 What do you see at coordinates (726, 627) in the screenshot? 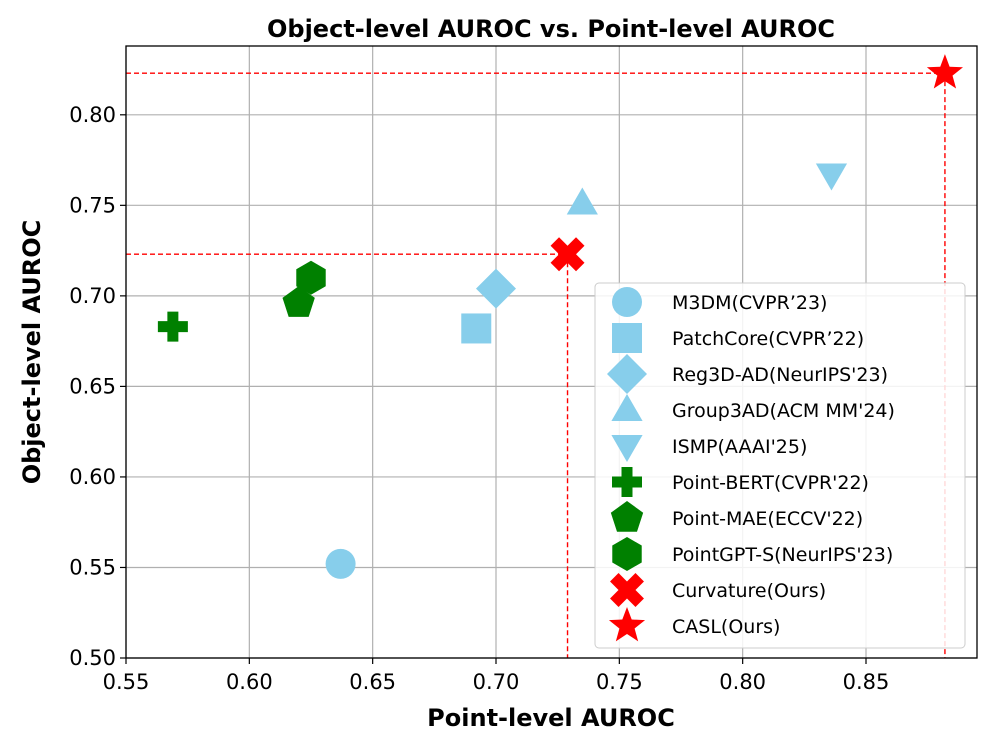
I see `legend-entry-label: CASL(Ours)` at bounding box center [726, 627].